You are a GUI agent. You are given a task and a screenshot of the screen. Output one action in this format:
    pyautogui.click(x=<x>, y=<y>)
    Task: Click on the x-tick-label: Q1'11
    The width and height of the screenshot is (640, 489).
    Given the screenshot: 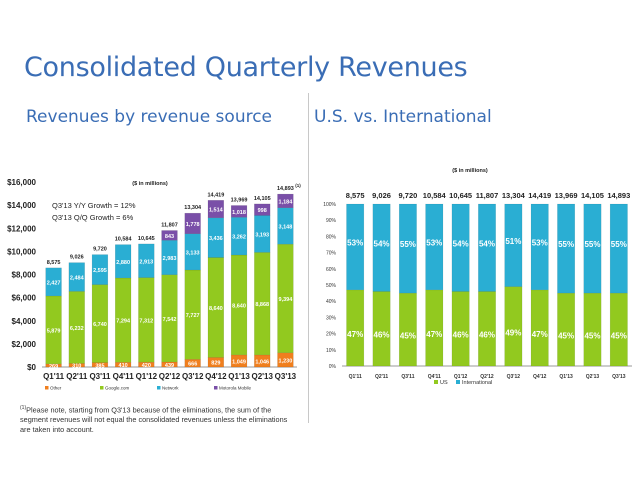 What is the action you would take?
    pyautogui.click(x=54, y=376)
    